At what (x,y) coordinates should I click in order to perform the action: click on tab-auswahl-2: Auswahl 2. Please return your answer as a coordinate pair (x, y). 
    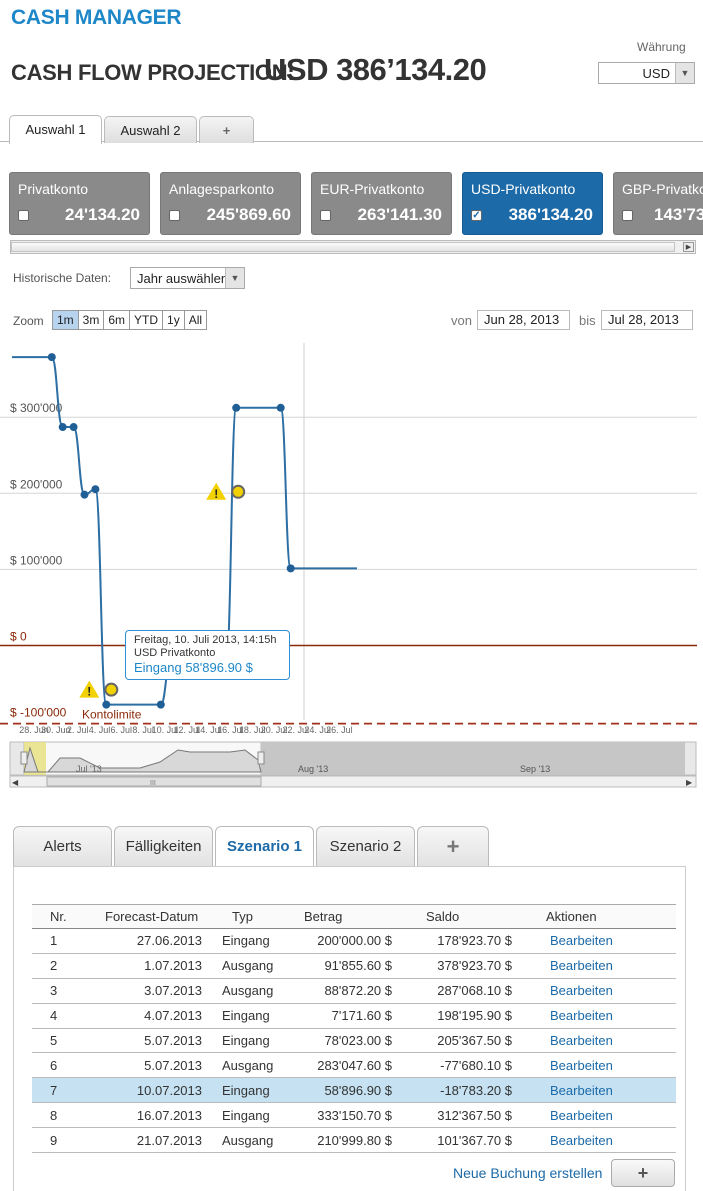
    Looking at the image, I should click on (150, 129).